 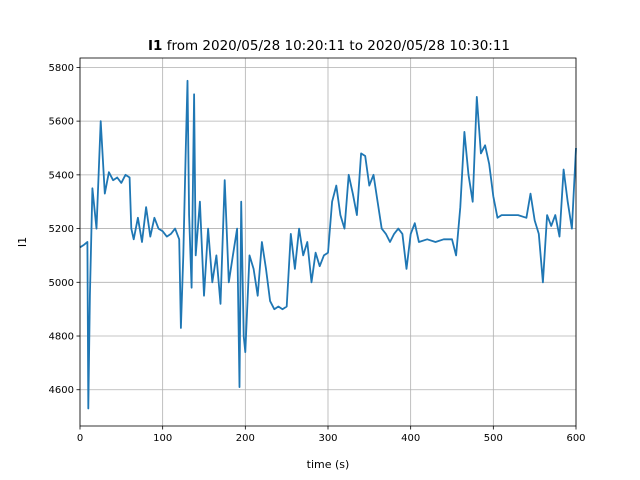 What do you see at coordinates (80, 438) in the screenshot?
I see `x-tick-label: 0` at bounding box center [80, 438].